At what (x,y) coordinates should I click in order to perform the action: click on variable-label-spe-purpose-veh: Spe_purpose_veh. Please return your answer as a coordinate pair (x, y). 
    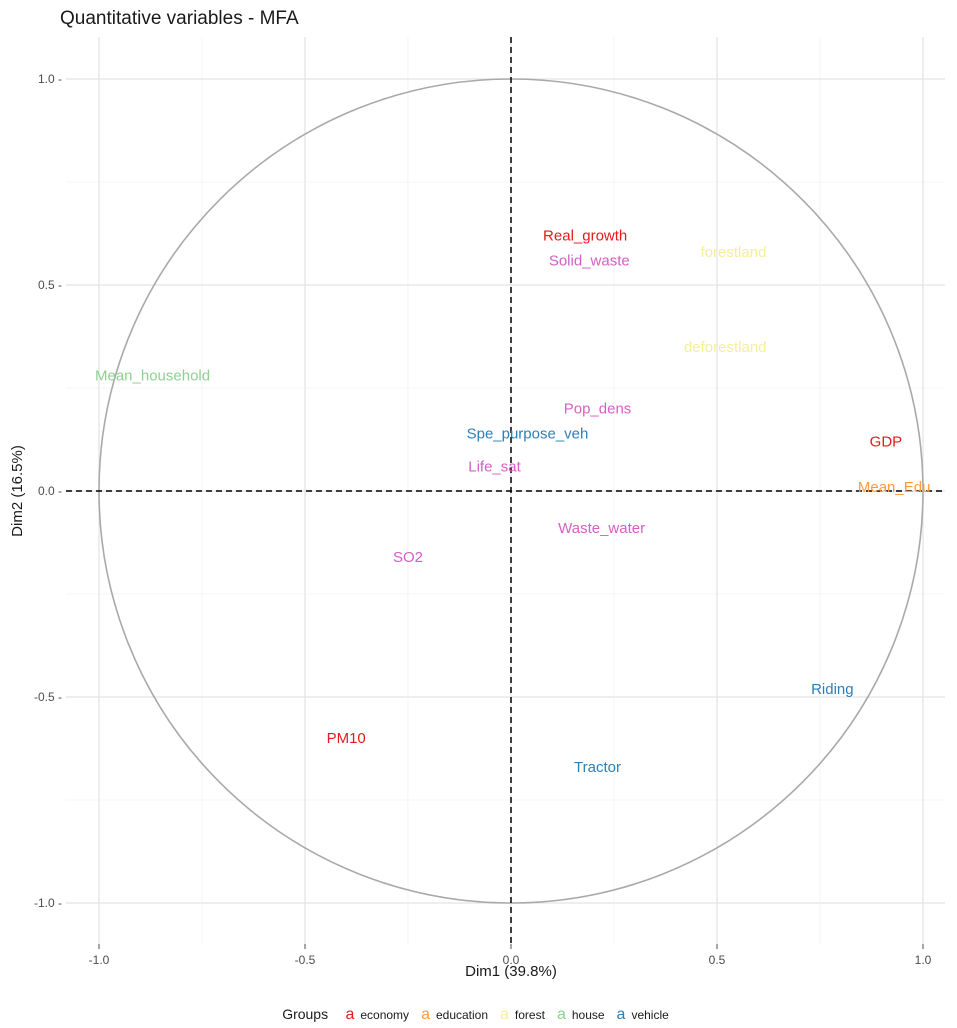
    Looking at the image, I should click on (528, 433).